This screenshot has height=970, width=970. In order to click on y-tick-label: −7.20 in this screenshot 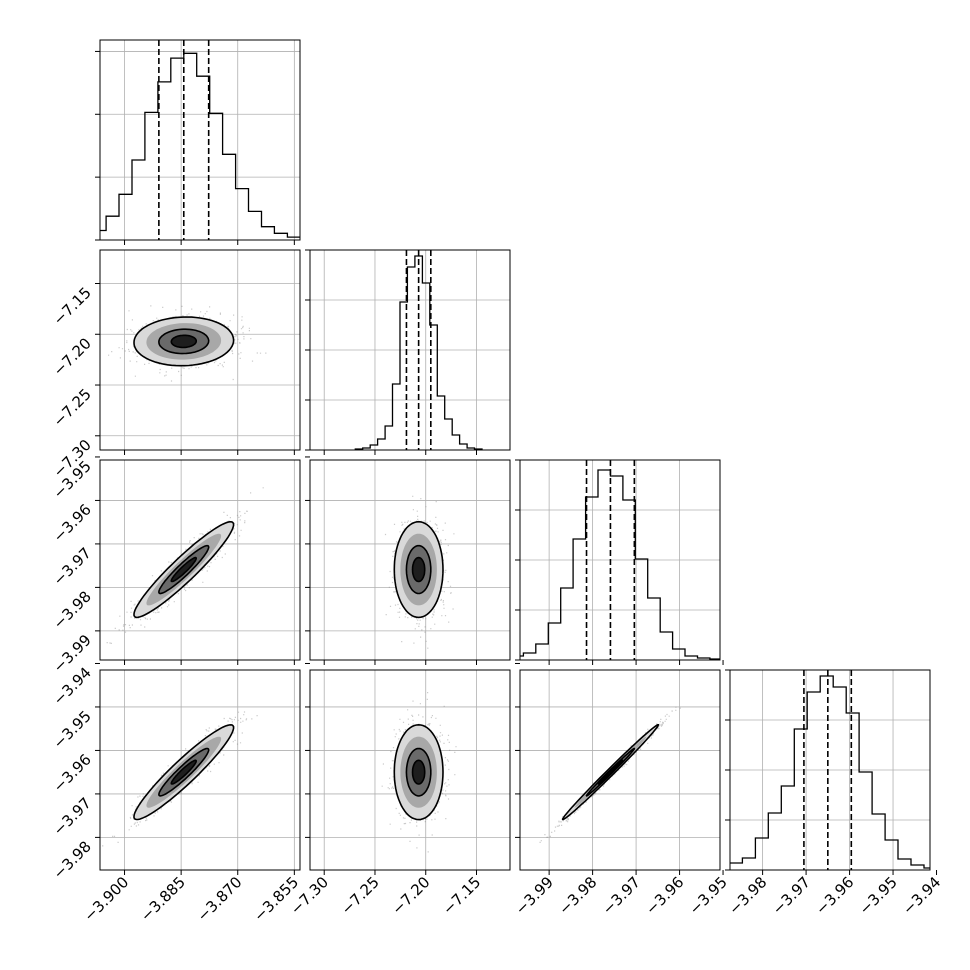, I will do `click(72, 356)`.